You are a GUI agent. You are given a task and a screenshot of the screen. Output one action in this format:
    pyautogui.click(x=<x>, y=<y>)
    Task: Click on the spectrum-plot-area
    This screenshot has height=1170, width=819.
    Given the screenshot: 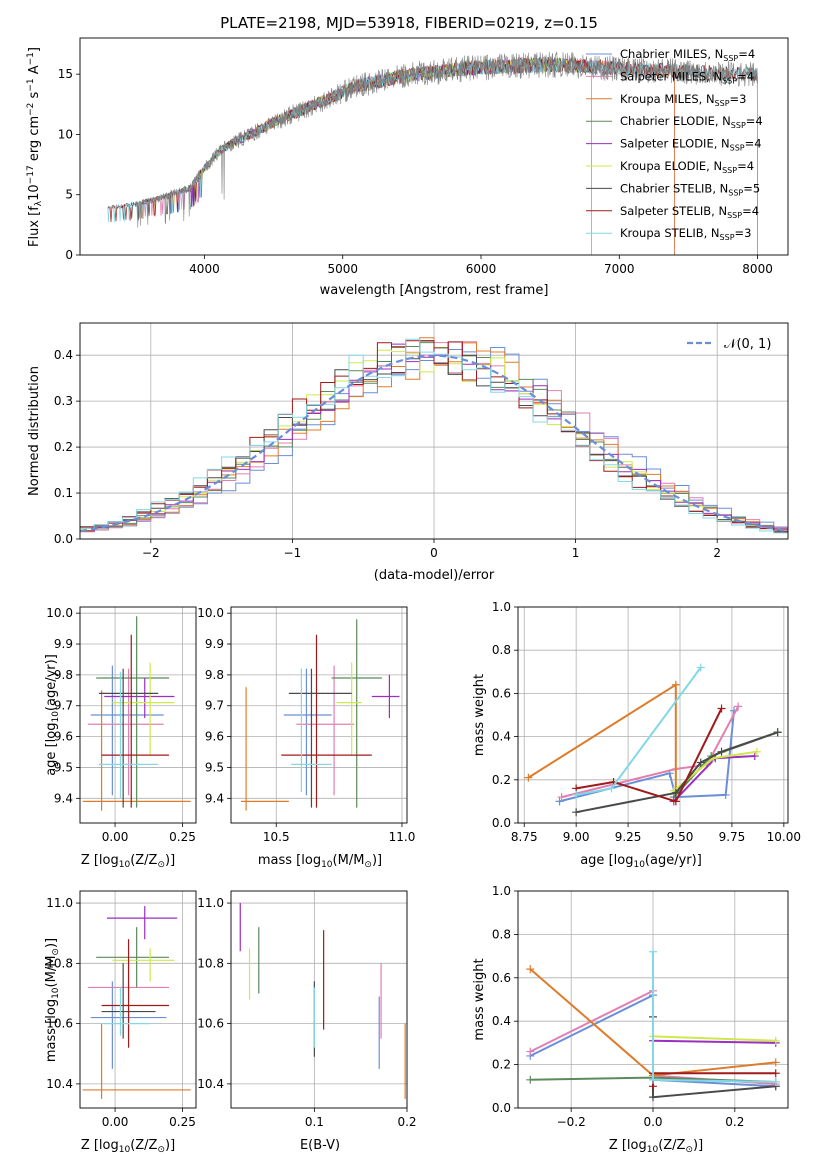 What is the action you would take?
    pyautogui.click(x=432, y=153)
    